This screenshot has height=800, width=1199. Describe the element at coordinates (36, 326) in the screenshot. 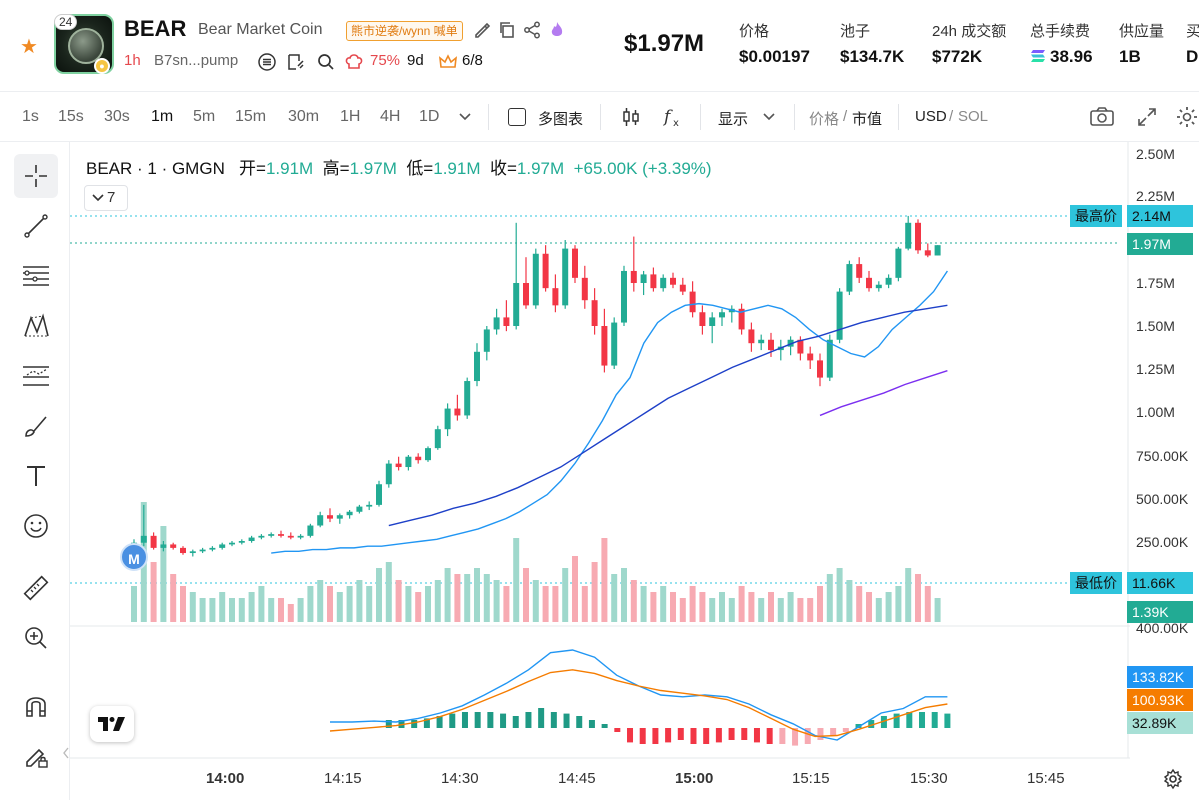

I see `pattern-icon` at that location.